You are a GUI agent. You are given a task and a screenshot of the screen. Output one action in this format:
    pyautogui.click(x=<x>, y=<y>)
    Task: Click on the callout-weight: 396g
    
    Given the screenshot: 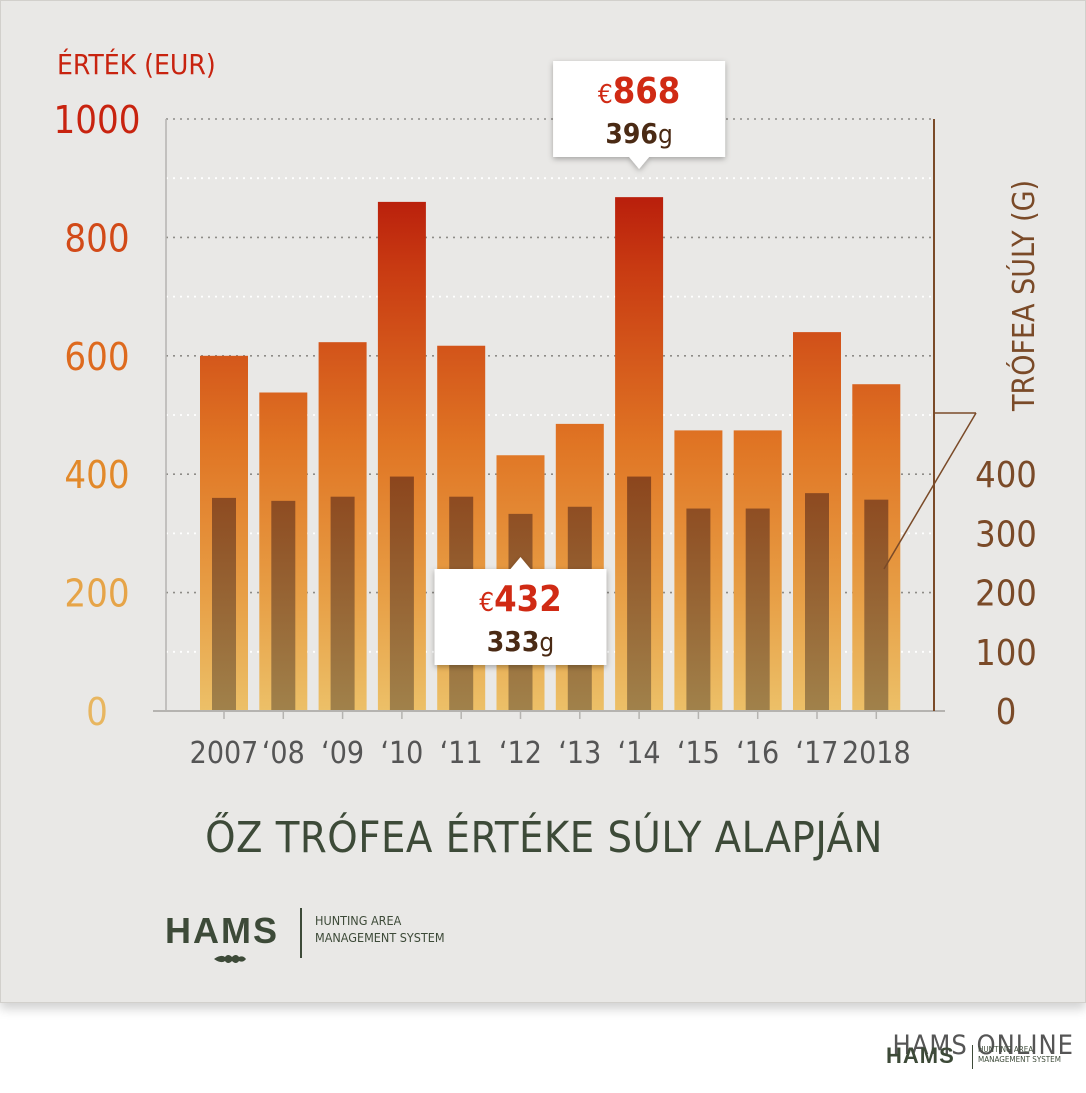 What is the action you would take?
    pyautogui.click(x=638, y=133)
    